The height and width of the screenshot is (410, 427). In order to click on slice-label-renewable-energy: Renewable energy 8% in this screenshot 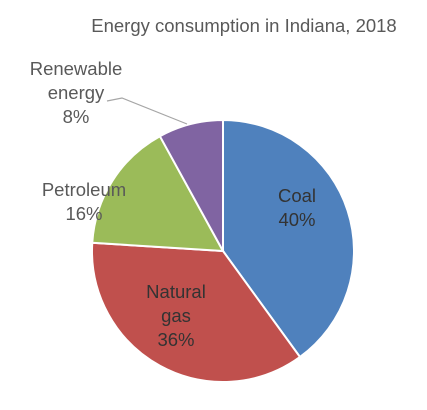, I will do `click(76, 92)`.